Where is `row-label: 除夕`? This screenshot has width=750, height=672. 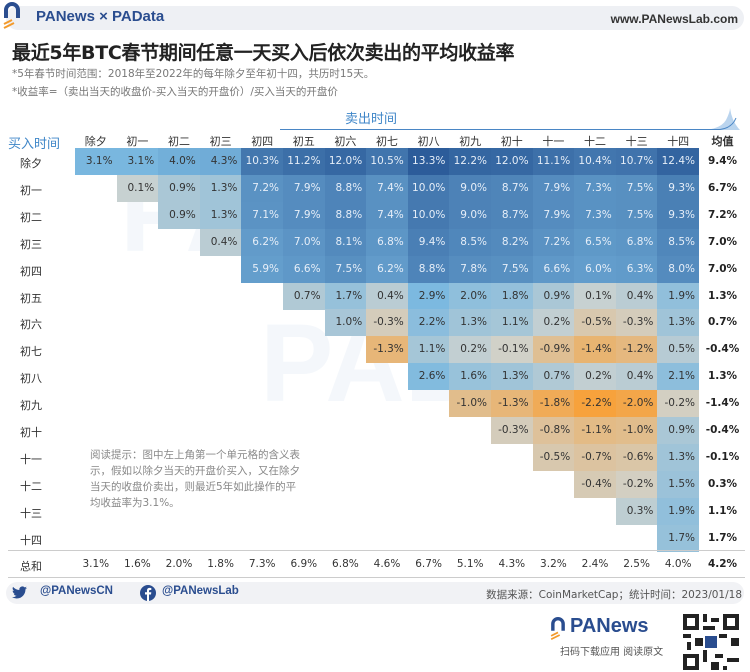 row-label: 除夕 is located at coordinates (31, 163).